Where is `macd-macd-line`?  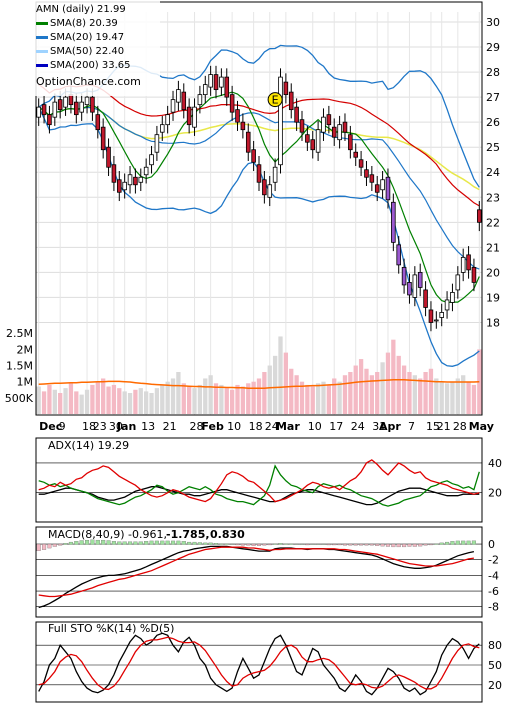 macd-macd-line is located at coordinates (256, 577).